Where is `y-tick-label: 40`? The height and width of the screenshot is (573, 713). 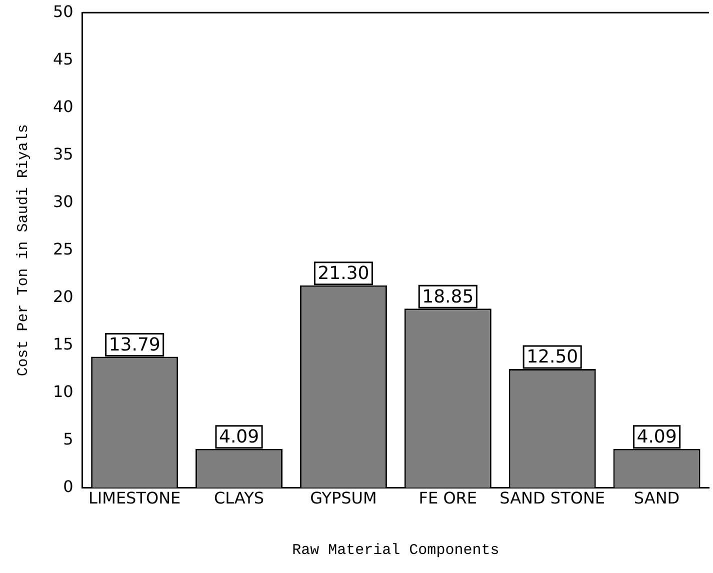 y-tick-label: 40 is located at coordinates (63, 106).